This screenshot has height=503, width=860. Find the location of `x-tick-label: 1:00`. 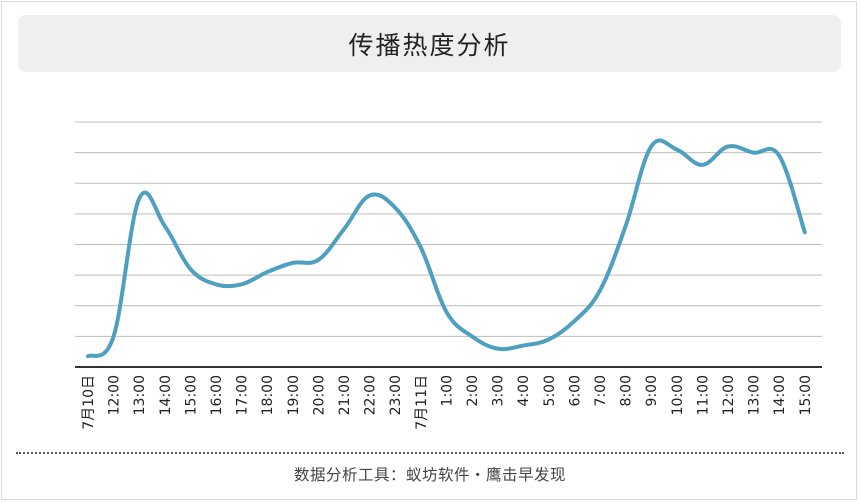

x-tick-label: 1:00 is located at coordinates (447, 390).